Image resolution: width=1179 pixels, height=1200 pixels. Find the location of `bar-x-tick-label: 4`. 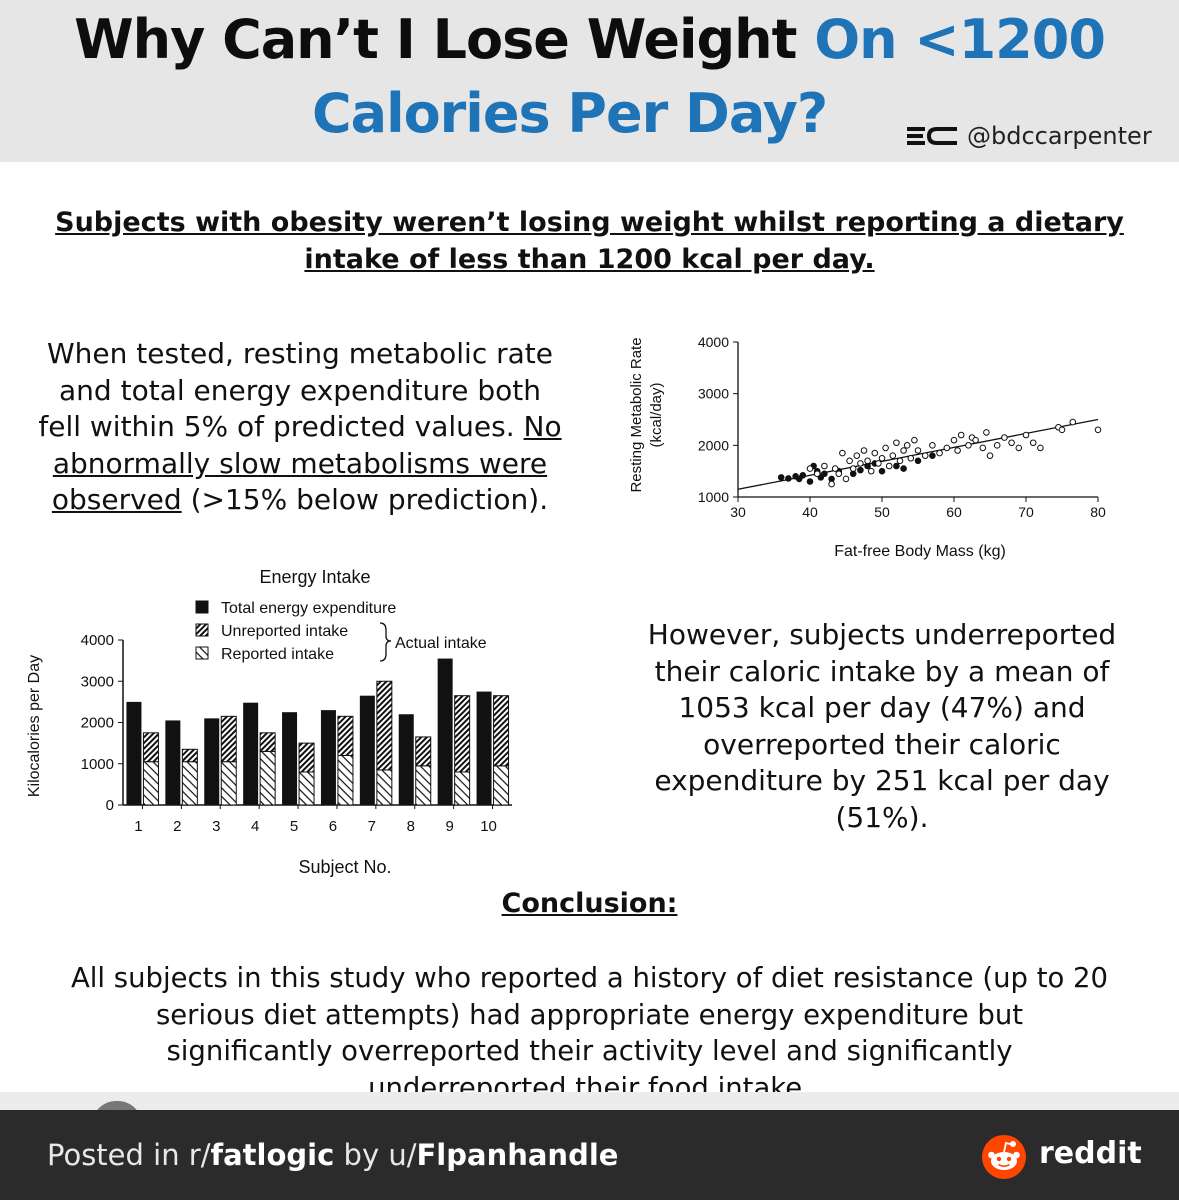

bar-x-tick-label: 4 is located at coordinates (255, 826).